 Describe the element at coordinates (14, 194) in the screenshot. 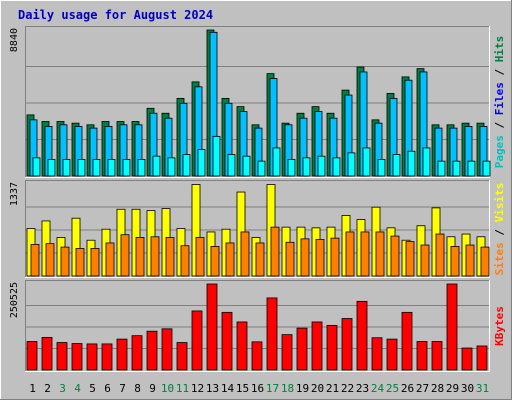

I see `panel-max-label: 1337` at that location.